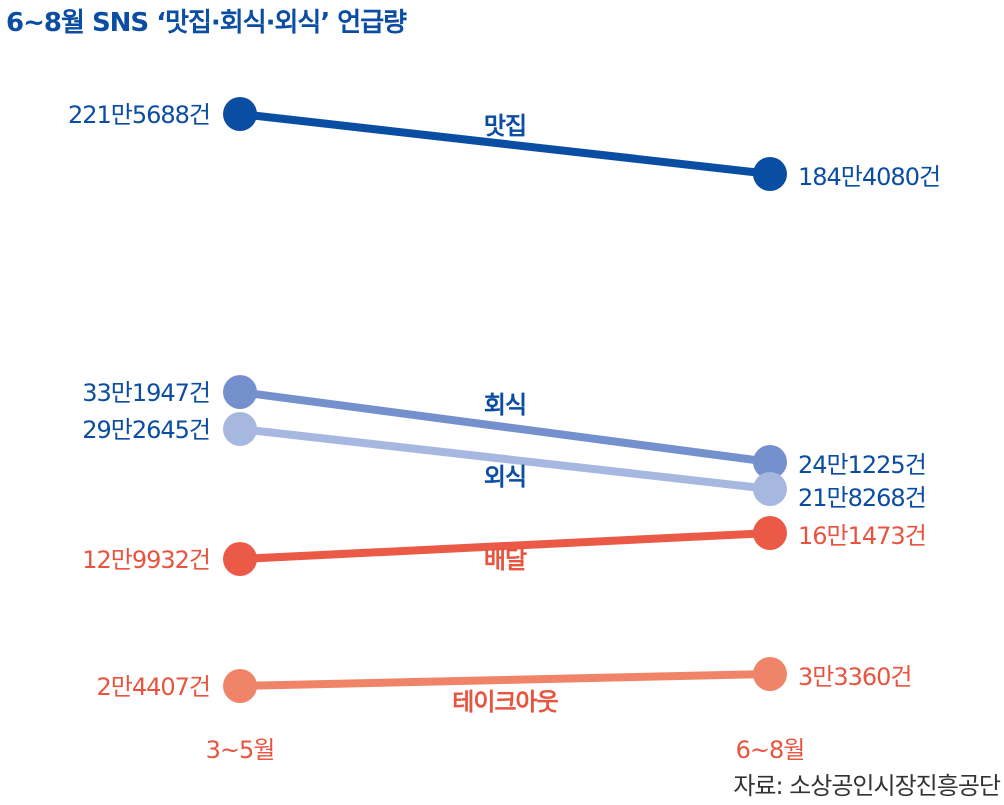 This screenshot has width=1004, height=805. What do you see at coordinates (206, 23) in the screenshot?
I see `chart-title: 6~8월 SNS ‘맛집·회식·외식’ 언급량` at bounding box center [206, 23].